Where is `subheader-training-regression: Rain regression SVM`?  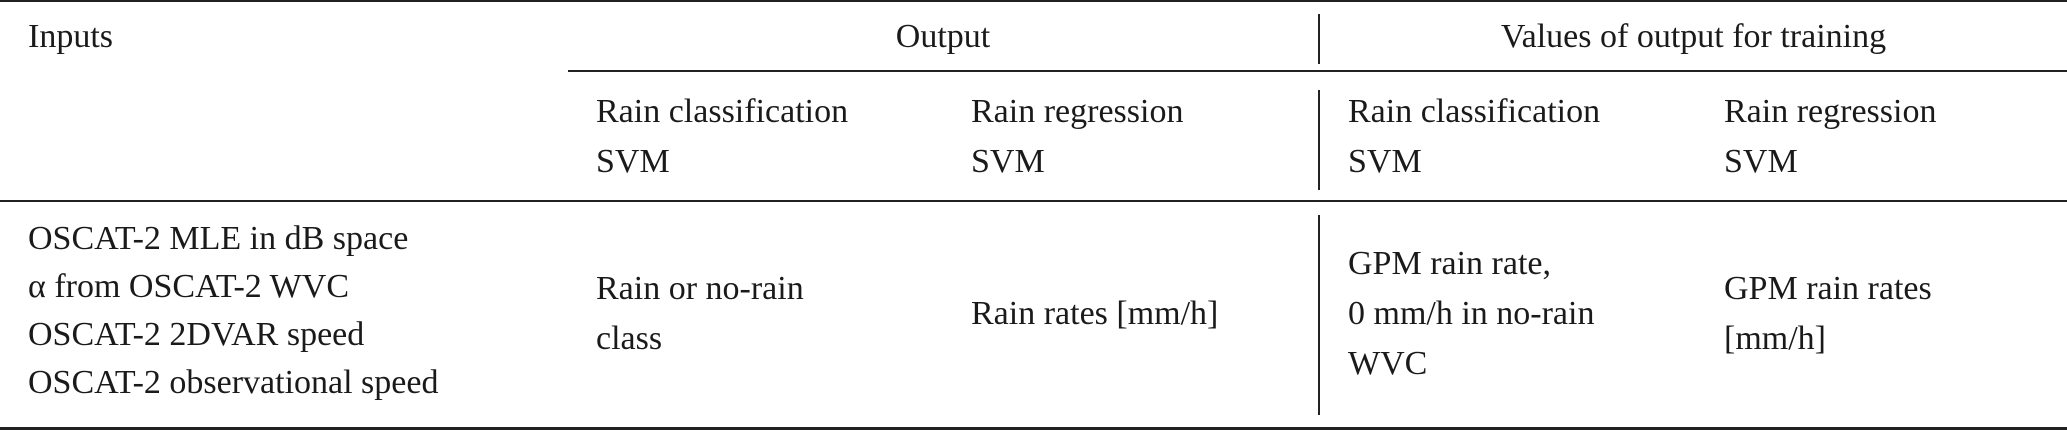
subheader-training-regression: Rain regression SVM is located at coordinates (1830, 137).